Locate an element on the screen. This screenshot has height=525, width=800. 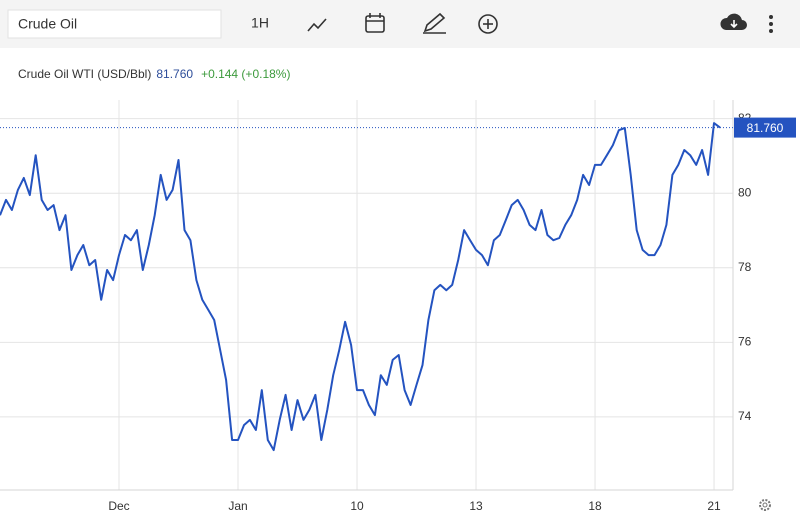
y-tick-label: 78 is located at coordinates (745, 267).